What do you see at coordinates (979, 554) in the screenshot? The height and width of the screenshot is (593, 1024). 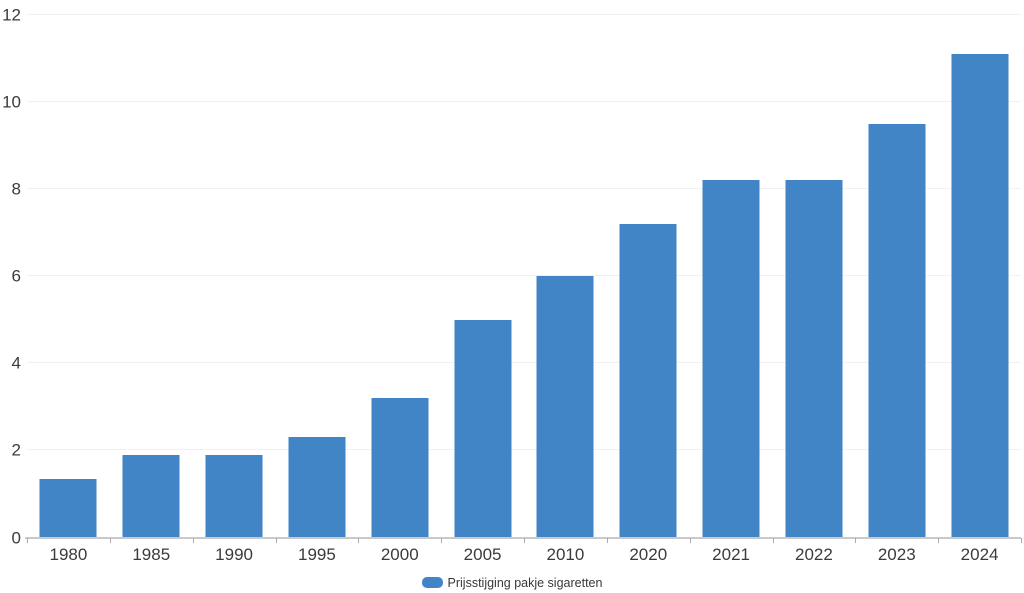 I see `x-axis-tick-label: 2024` at bounding box center [979, 554].